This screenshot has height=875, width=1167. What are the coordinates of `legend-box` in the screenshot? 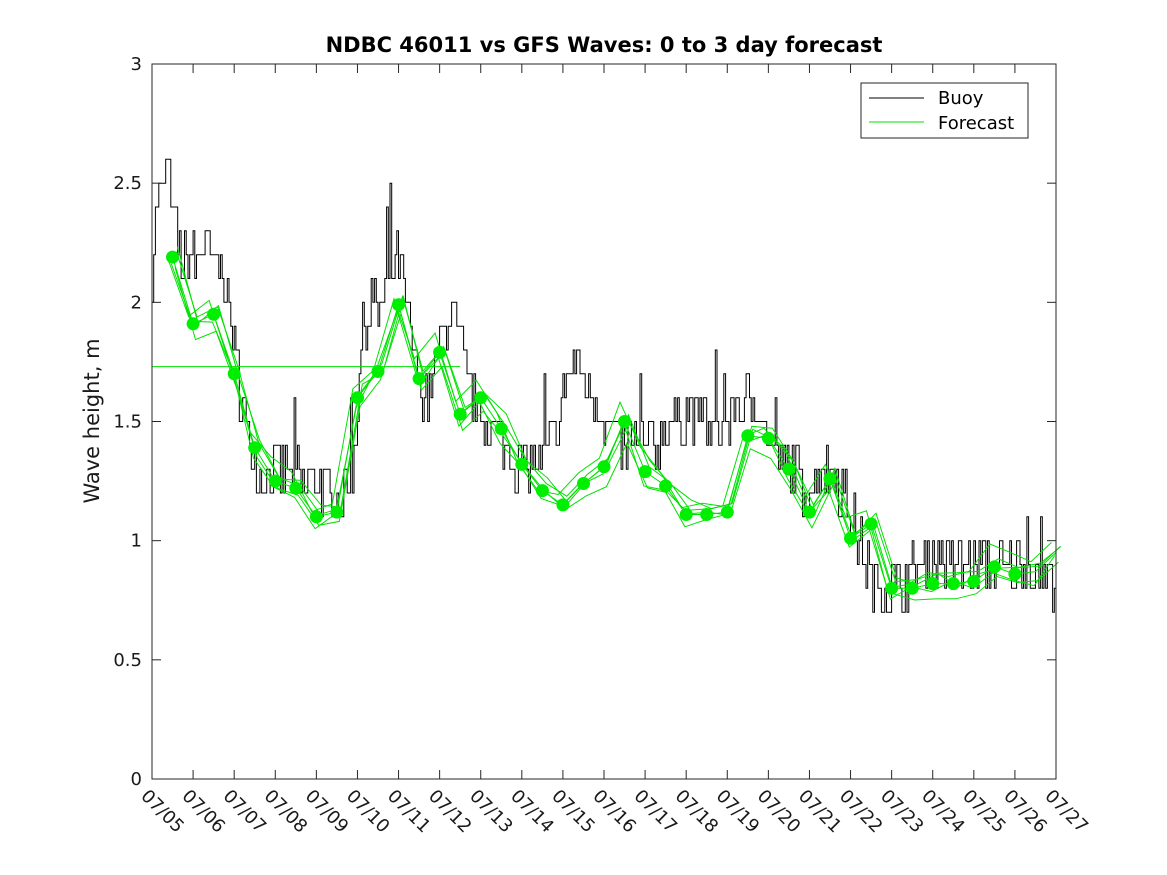 It's located at (944, 110).